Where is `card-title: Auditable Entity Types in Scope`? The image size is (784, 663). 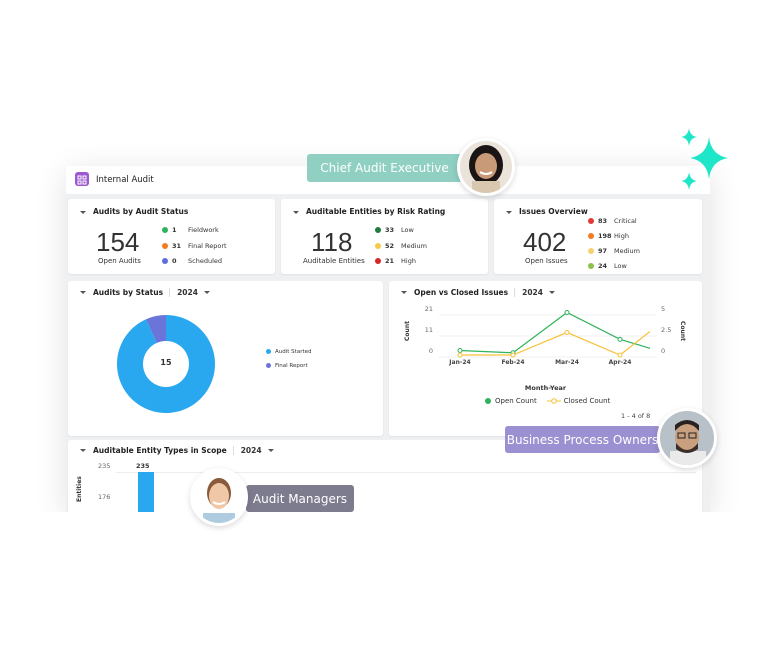
card-title: Auditable Entity Types in Scope is located at coordinates (160, 450).